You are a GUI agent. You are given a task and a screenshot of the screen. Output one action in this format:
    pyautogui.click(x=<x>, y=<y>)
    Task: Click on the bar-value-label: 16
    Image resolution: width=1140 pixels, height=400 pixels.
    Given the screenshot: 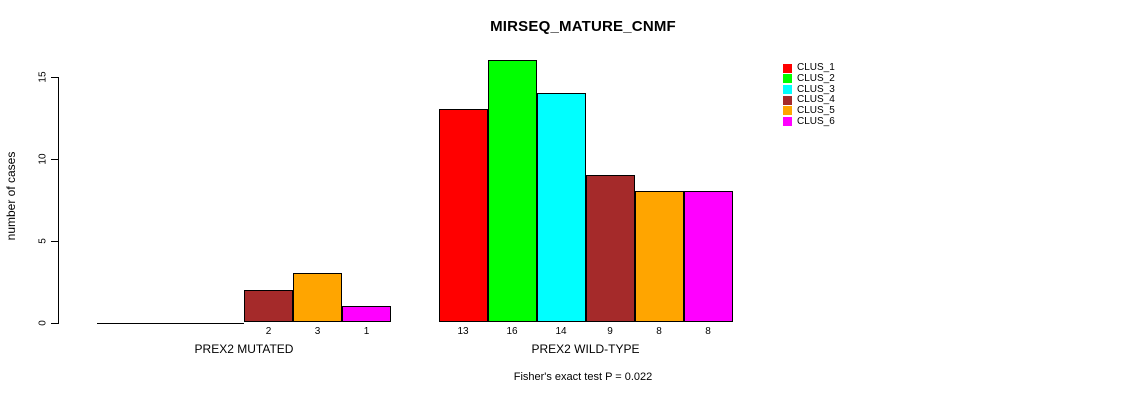 What is the action you would take?
    pyautogui.click(x=512, y=331)
    